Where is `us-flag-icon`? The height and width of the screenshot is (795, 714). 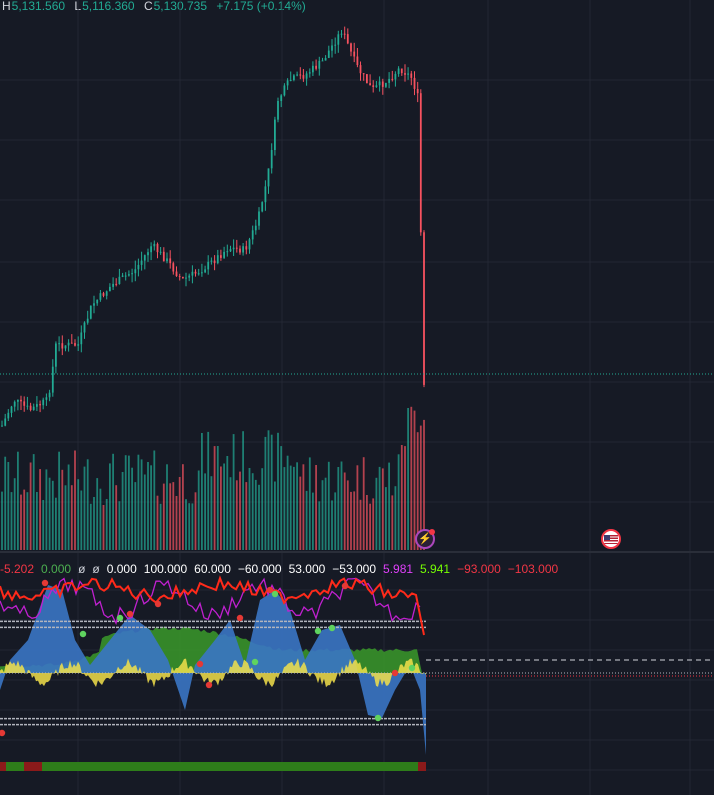 us-flag-icon is located at coordinates (611, 539).